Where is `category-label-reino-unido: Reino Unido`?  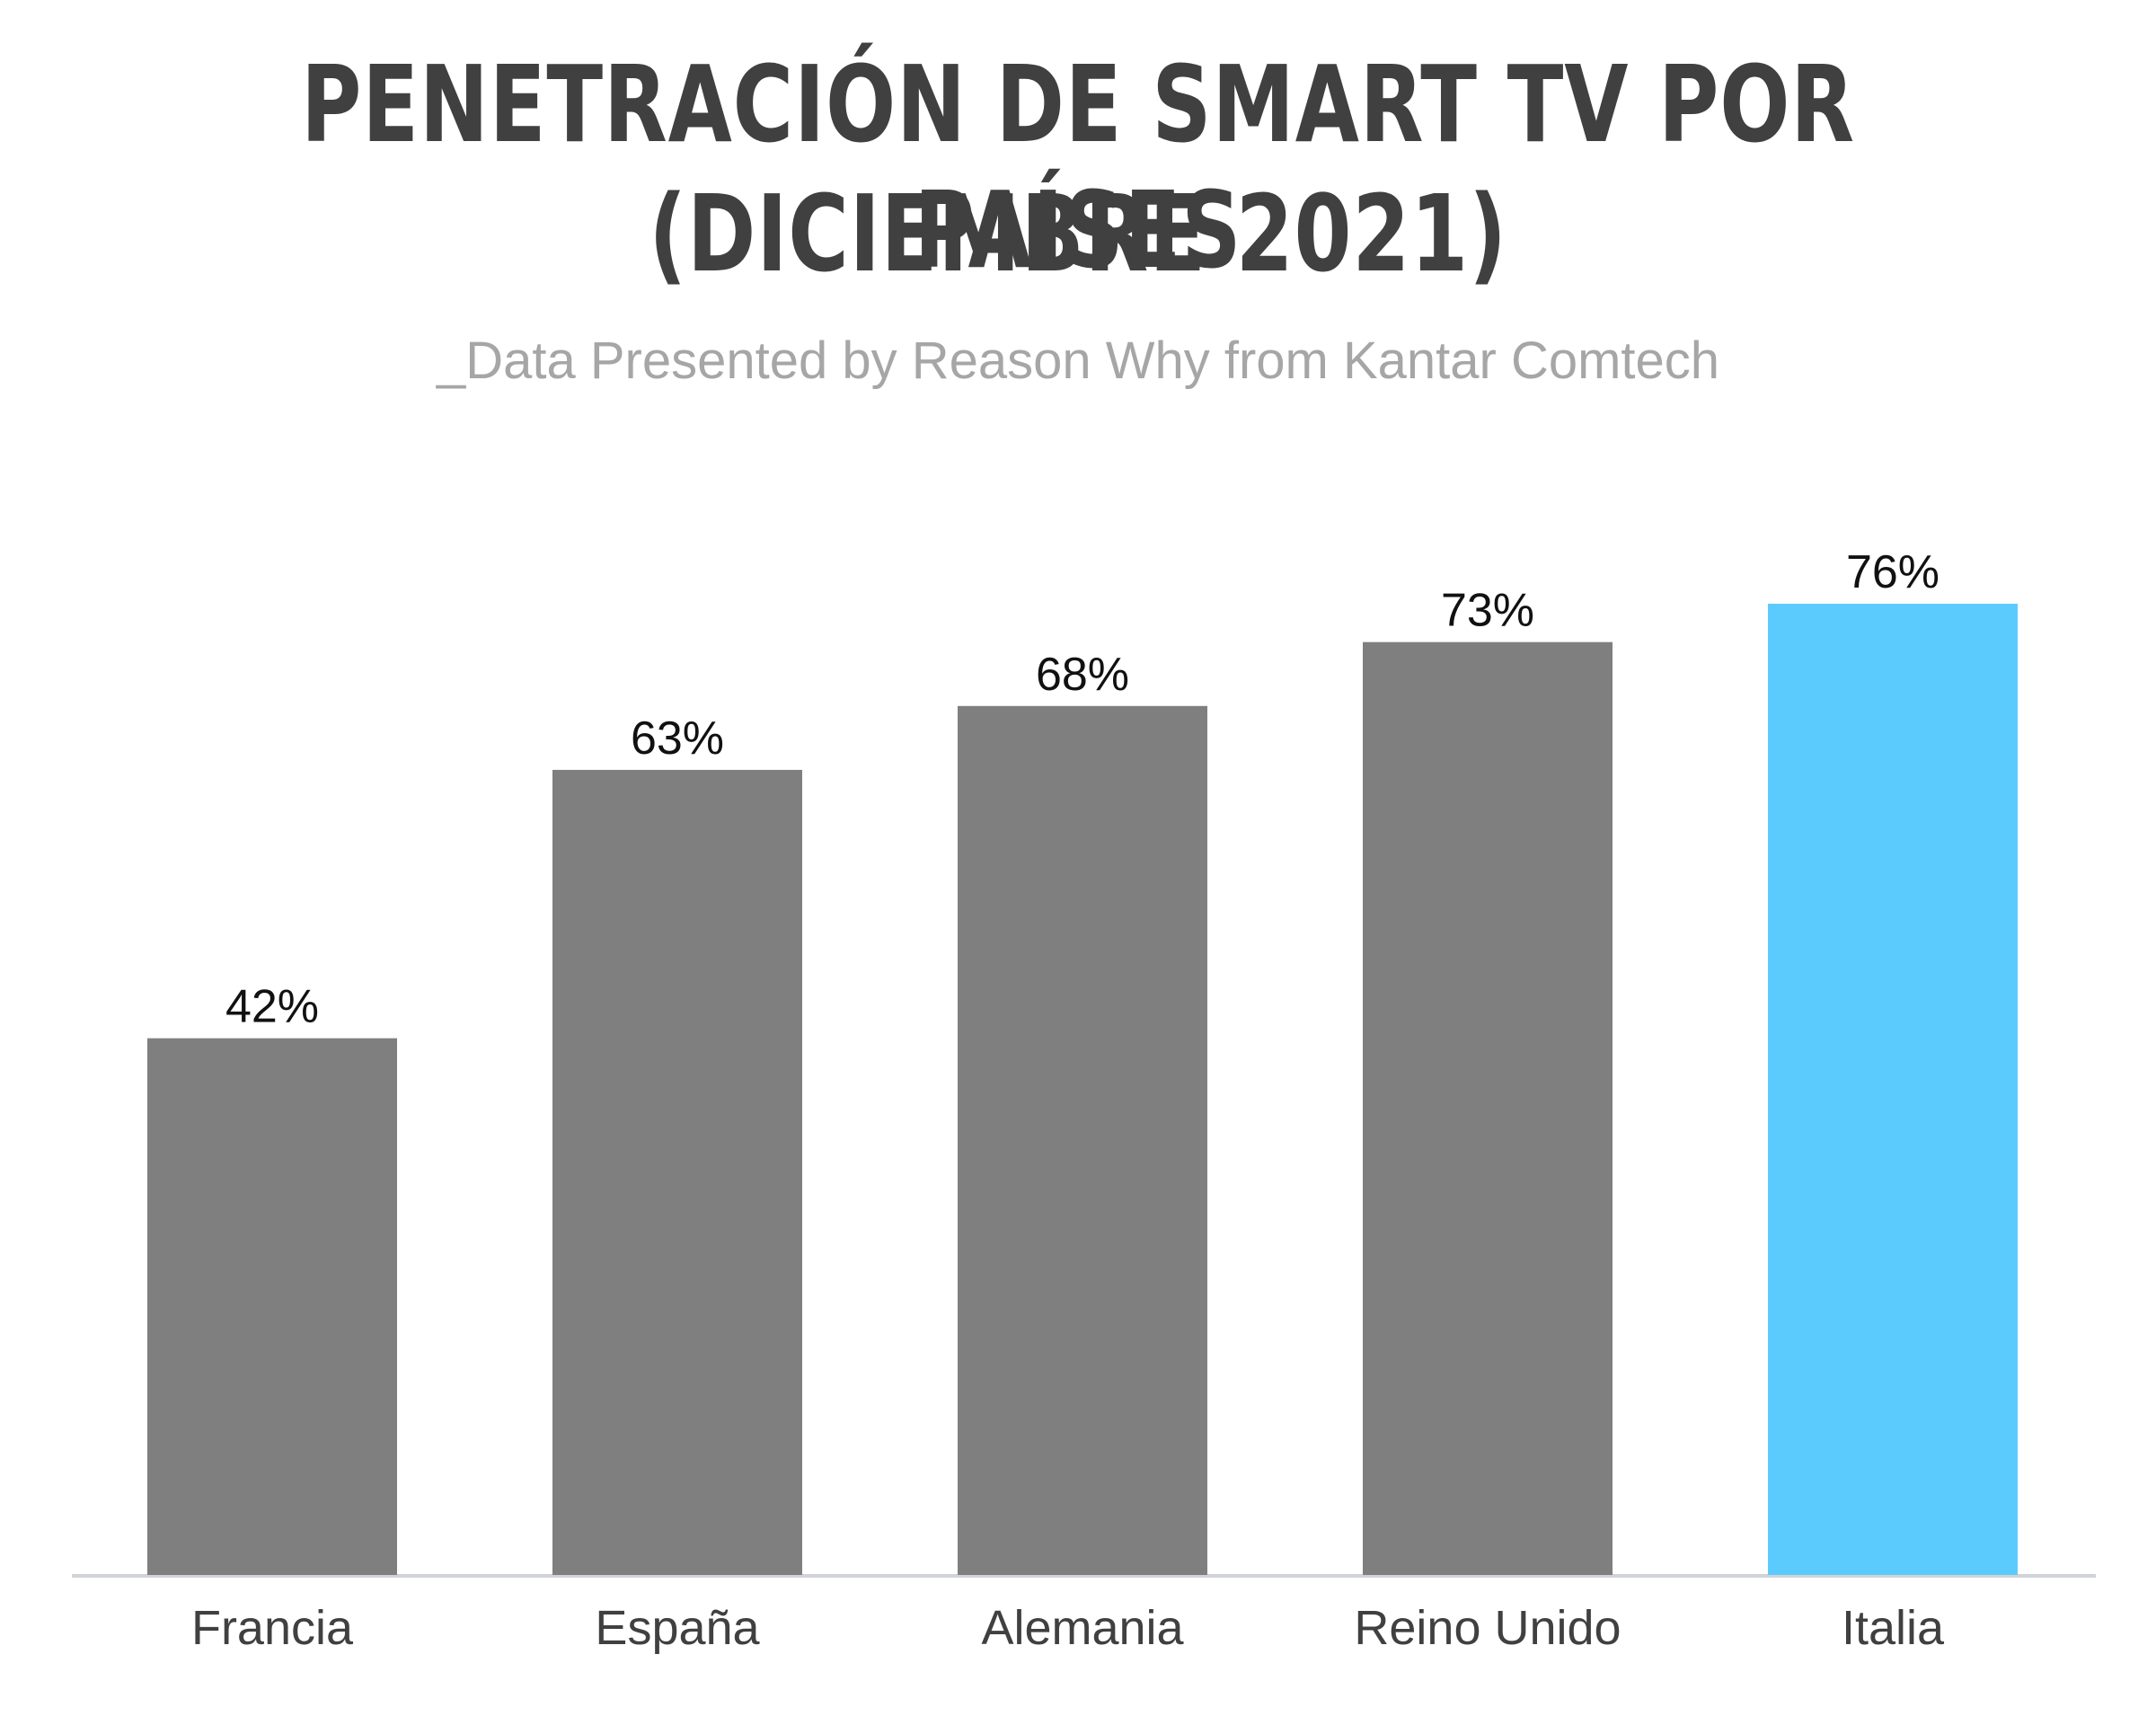 category-label-reino-unido: Reino Unido is located at coordinates (1487, 1628).